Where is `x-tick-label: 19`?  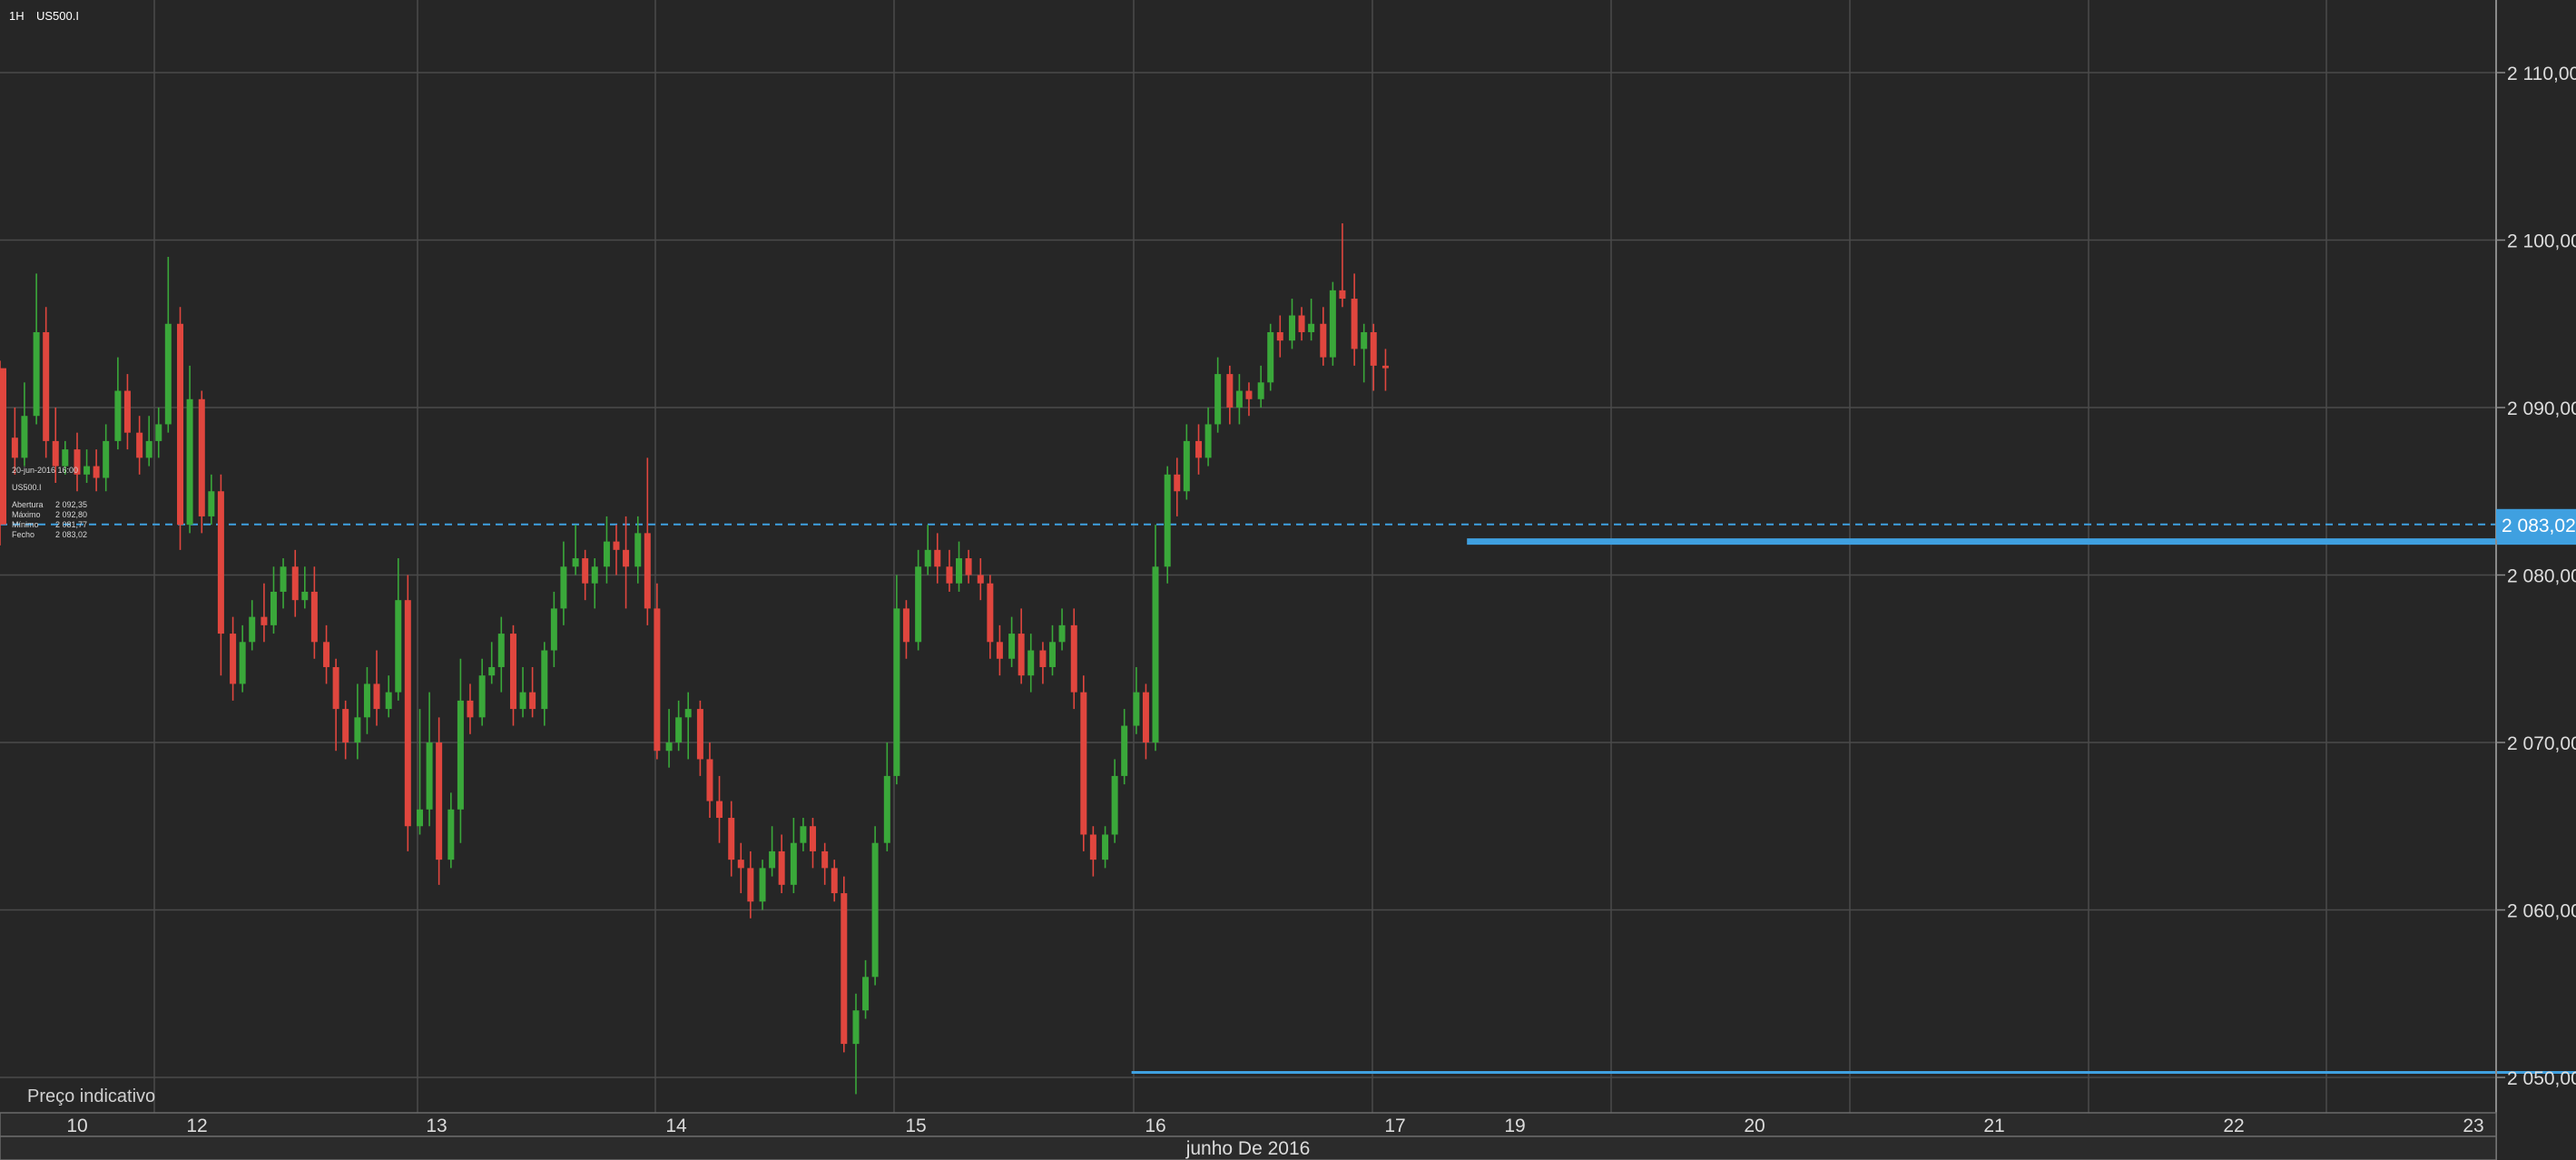 x-tick-label: 19 is located at coordinates (1514, 1126).